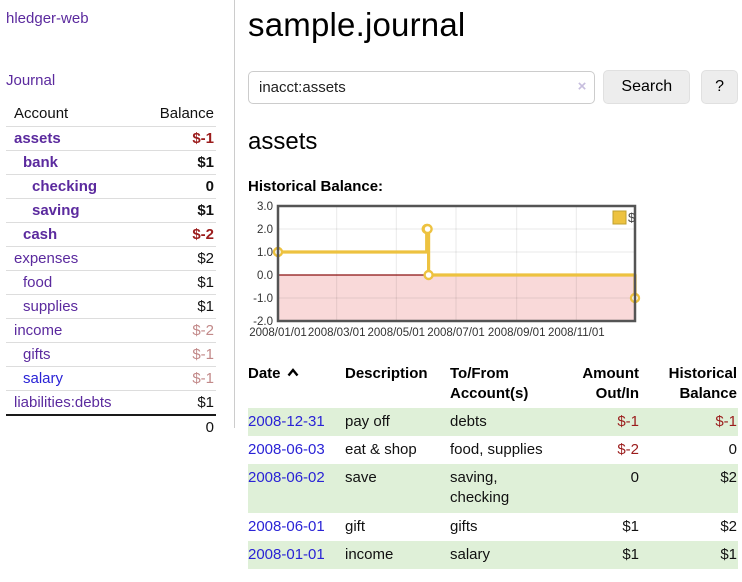 The width and height of the screenshot is (742, 582). What do you see at coordinates (397, 333) in the screenshot?
I see `x-tick-label: 2008/05/01` at bounding box center [397, 333].